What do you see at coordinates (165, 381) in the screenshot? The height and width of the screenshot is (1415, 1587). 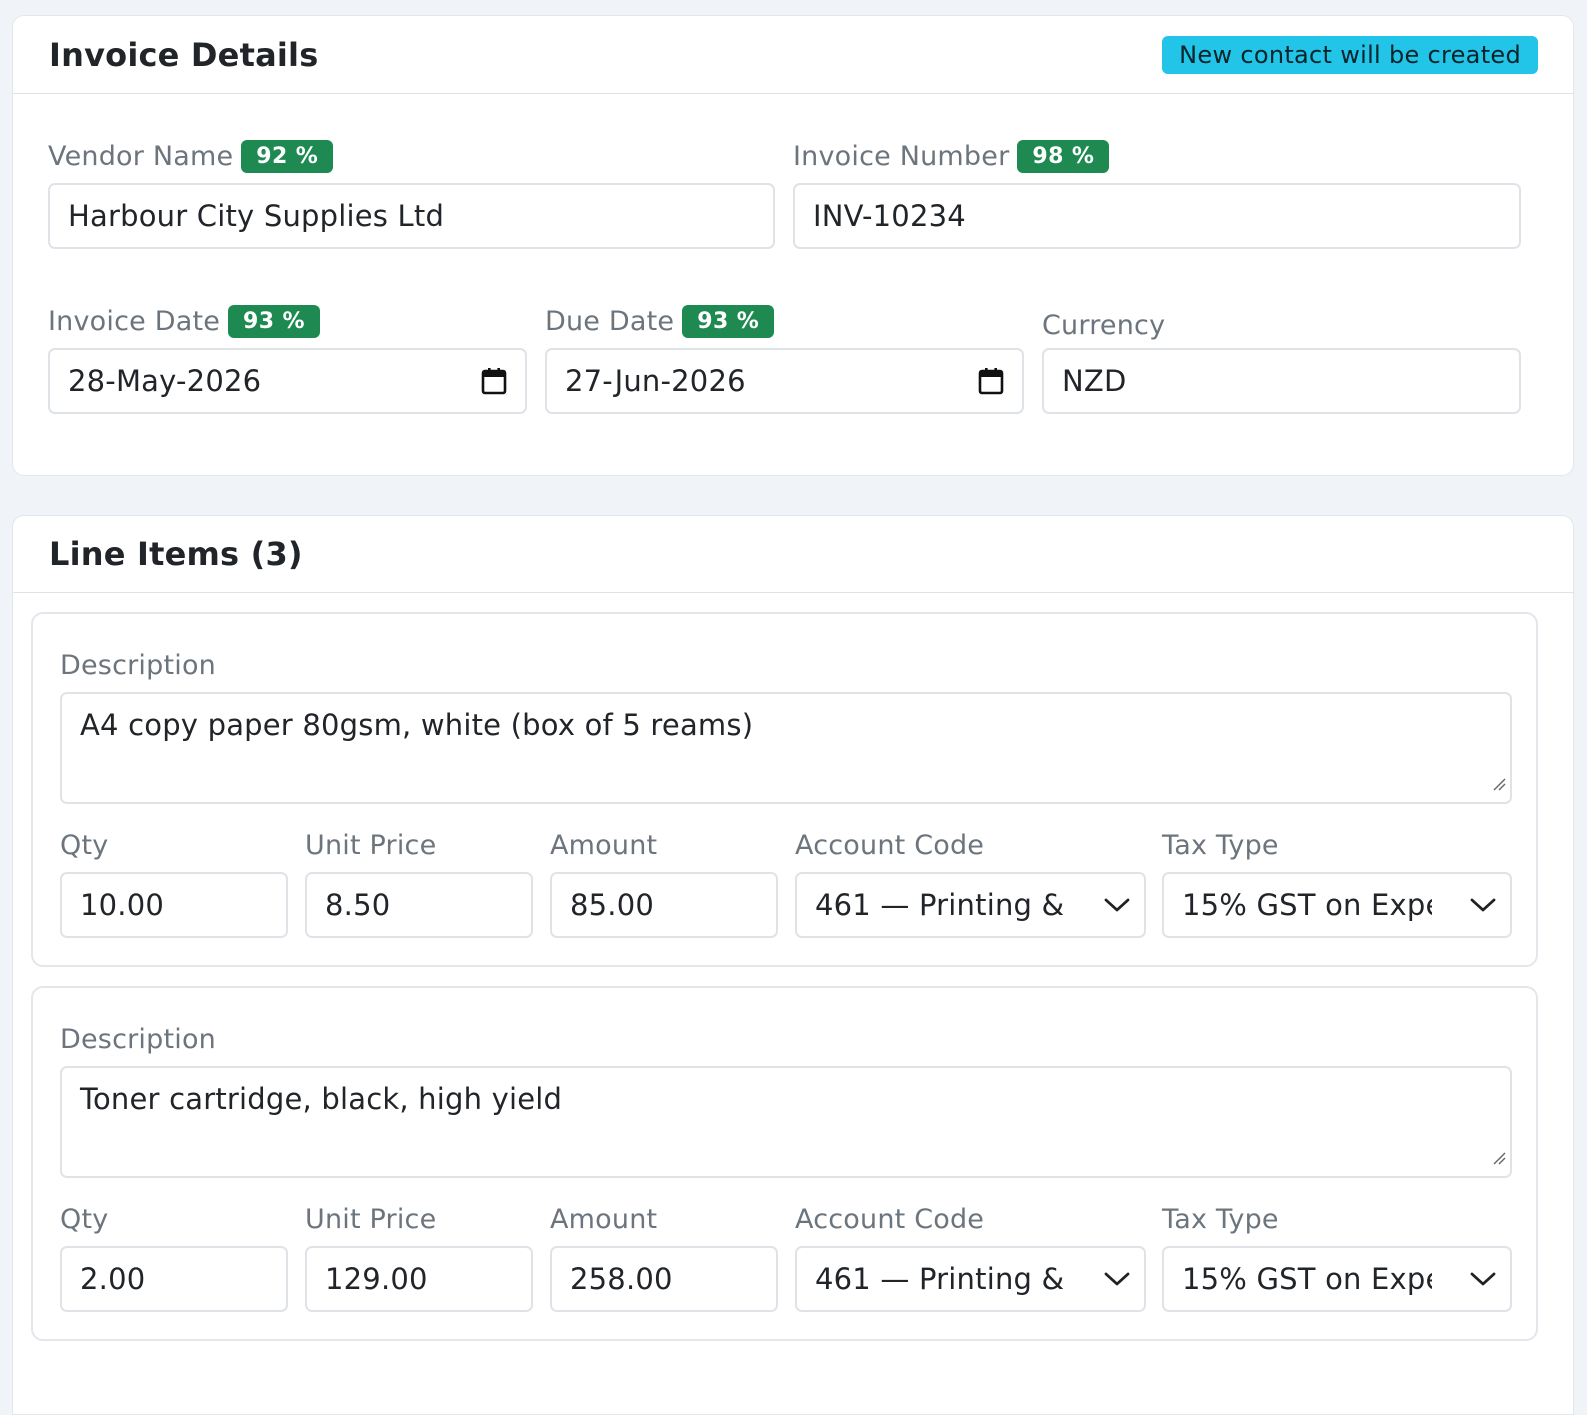 I see `invoice-date-value: 28-May-2026` at bounding box center [165, 381].